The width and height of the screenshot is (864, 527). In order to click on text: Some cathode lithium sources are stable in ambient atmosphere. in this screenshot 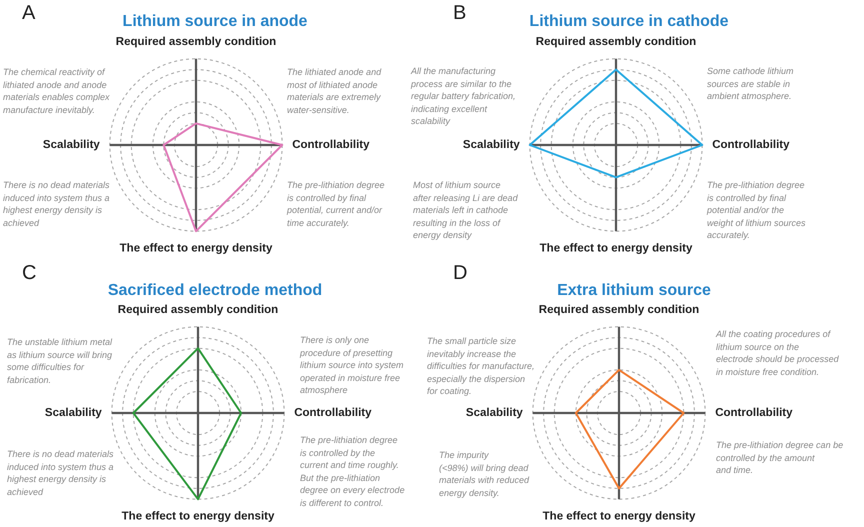, I will do `click(750, 83)`.